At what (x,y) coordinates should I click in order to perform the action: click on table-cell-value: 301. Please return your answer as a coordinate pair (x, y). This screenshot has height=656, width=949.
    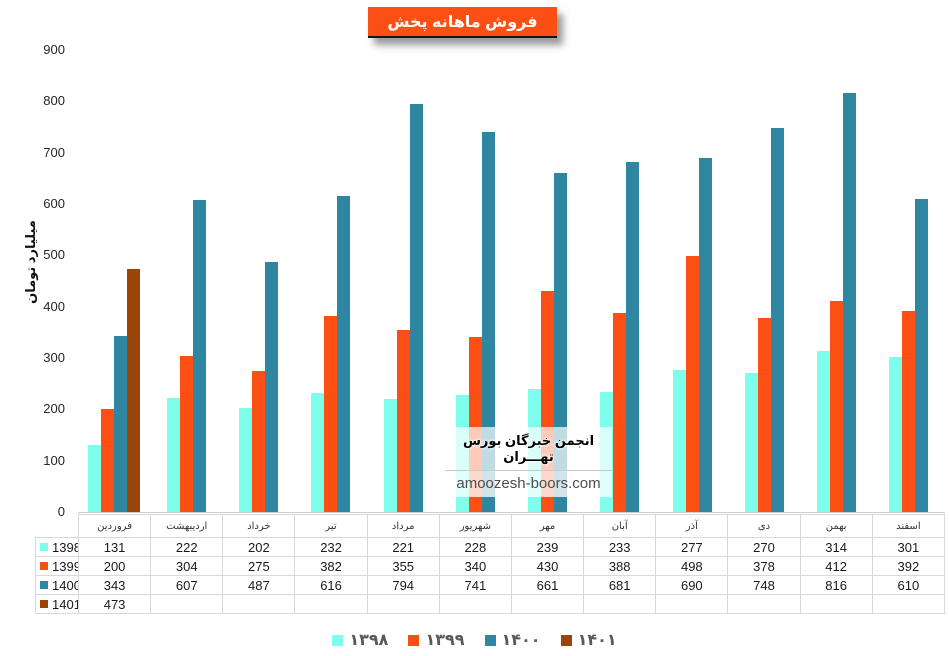
    Looking at the image, I should click on (908, 547).